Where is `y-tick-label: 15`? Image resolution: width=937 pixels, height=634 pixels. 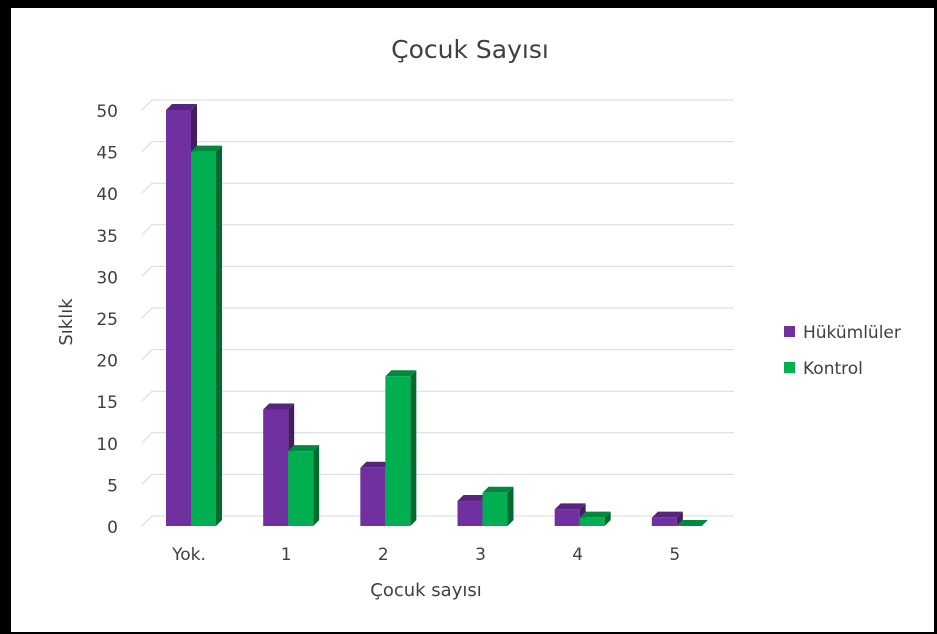
y-tick-label: 15 is located at coordinates (107, 403).